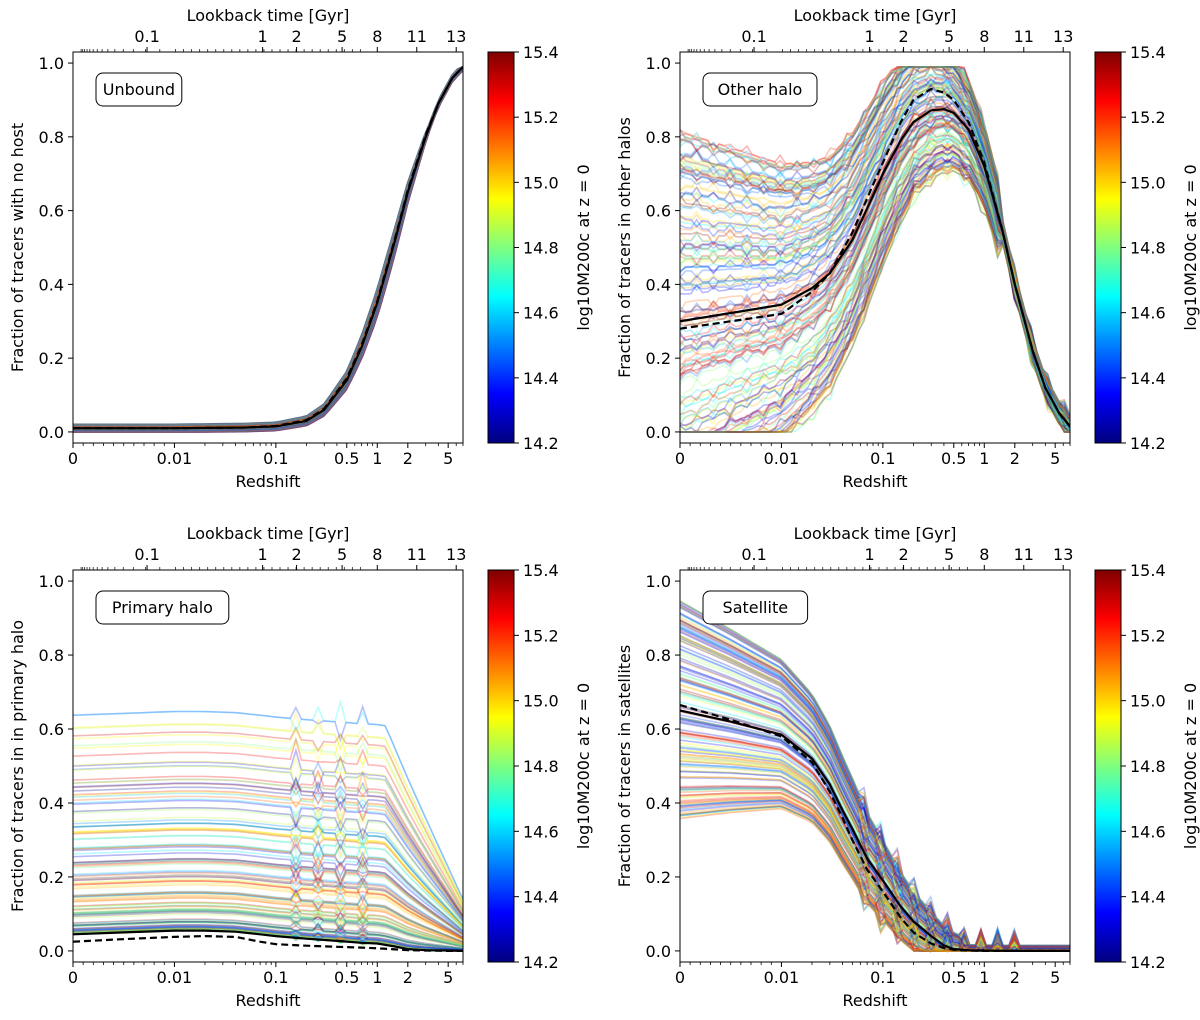 This screenshot has height=1020, width=1200. Describe the element at coordinates (1024, 36) in the screenshot. I see `top-tick-label: 11` at that location.